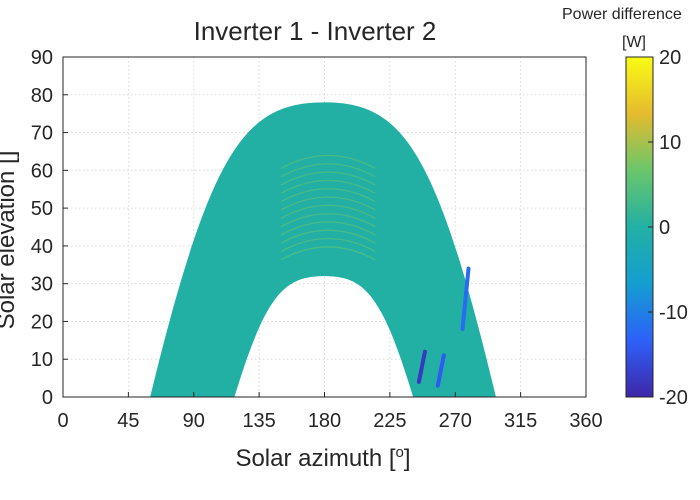 This screenshot has height=500, width=700. What do you see at coordinates (42, 322) in the screenshot?
I see `y-tick-label: 20` at bounding box center [42, 322].